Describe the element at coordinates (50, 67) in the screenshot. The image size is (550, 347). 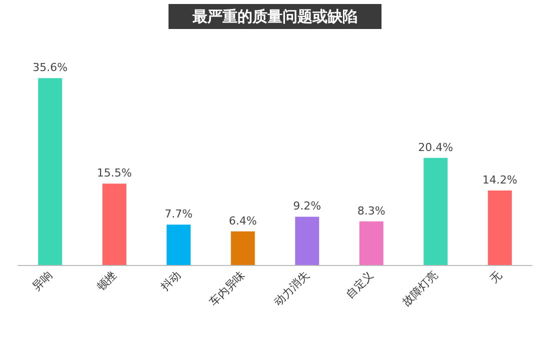
I see `data-label: 35.6%` at that location.